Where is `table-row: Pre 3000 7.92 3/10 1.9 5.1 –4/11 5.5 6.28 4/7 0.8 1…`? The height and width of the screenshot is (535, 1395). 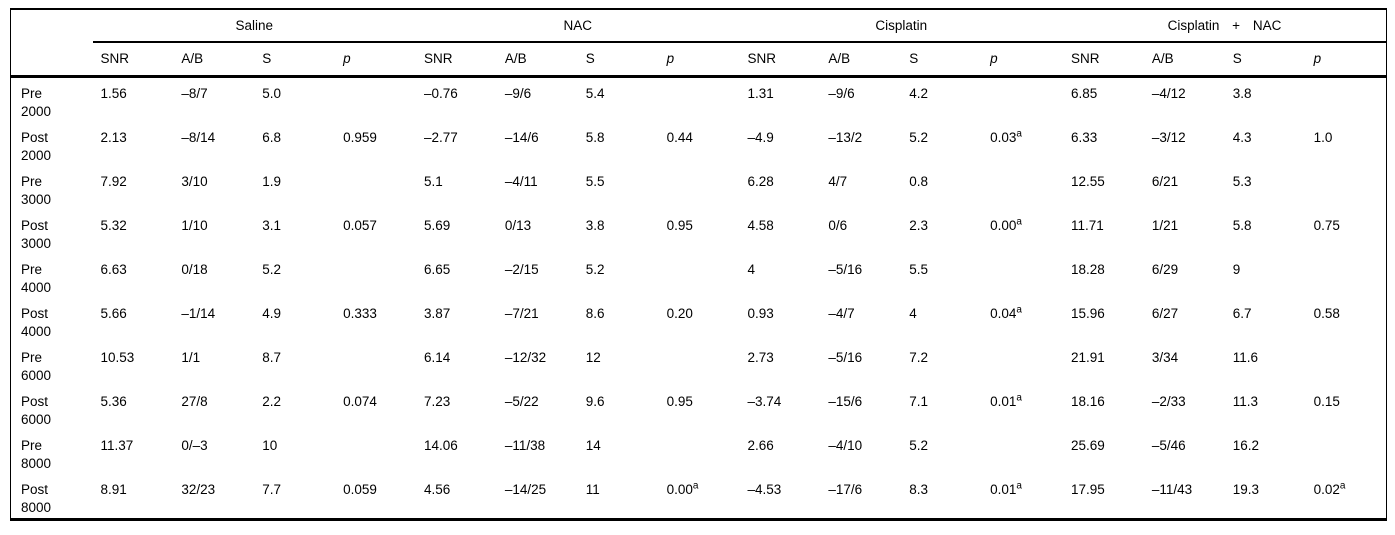
table-row: Pre 3000 7.92 3/10 1.9 5.1 –4/11 5.5 6.28 4/7 0.8 1… is located at coordinates (699, 188).